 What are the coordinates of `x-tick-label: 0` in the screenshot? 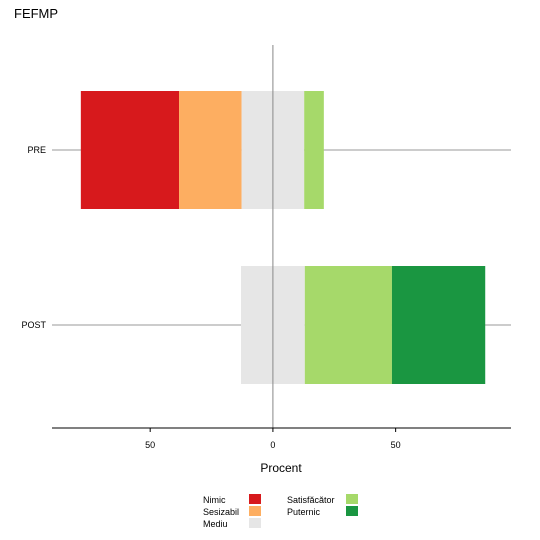 It's located at (272, 445).